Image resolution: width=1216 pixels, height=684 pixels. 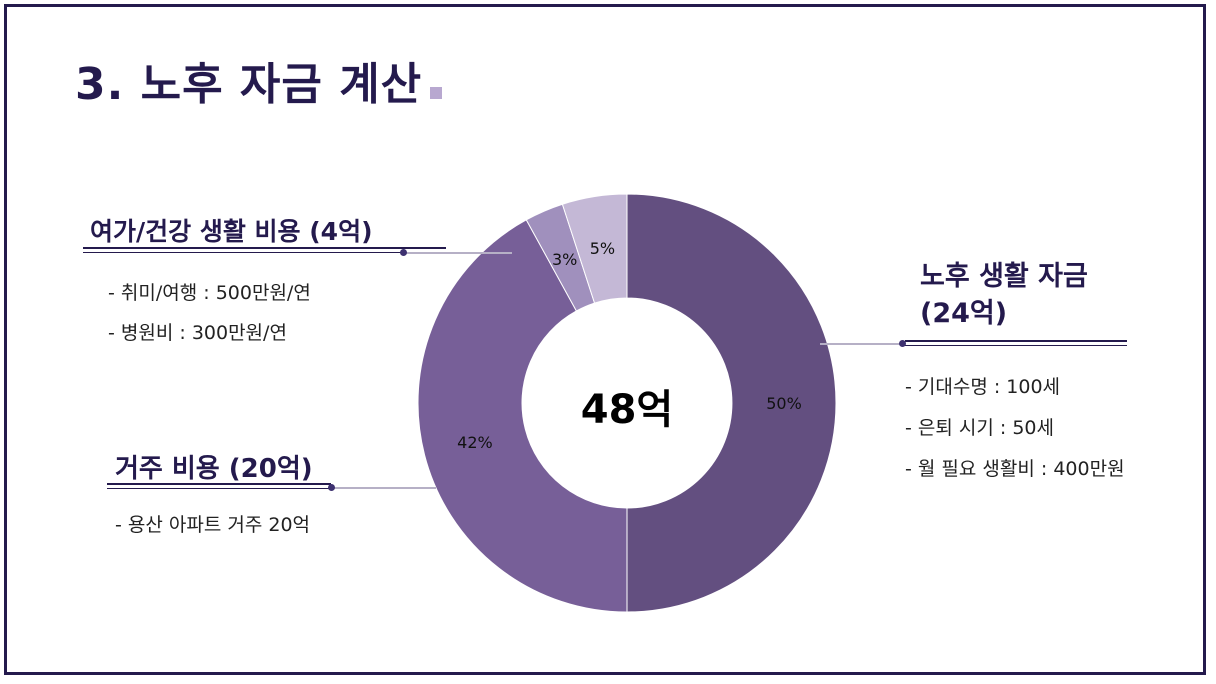 What do you see at coordinates (436, 93) in the screenshot?
I see `title-accent-square` at bounding box center [436, 93].